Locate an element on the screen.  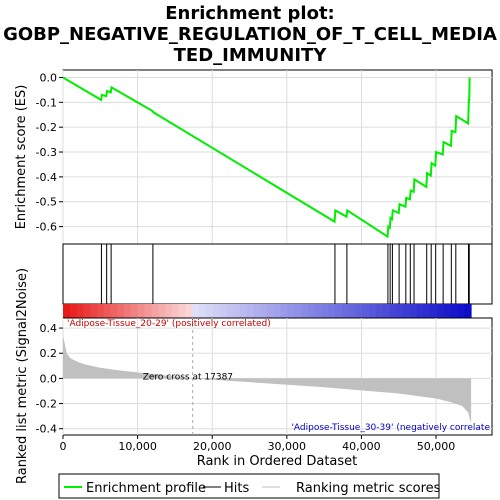
metric-ylabel: Ranked list metric (Signal2Noise) is located at coordinates (22, 376).